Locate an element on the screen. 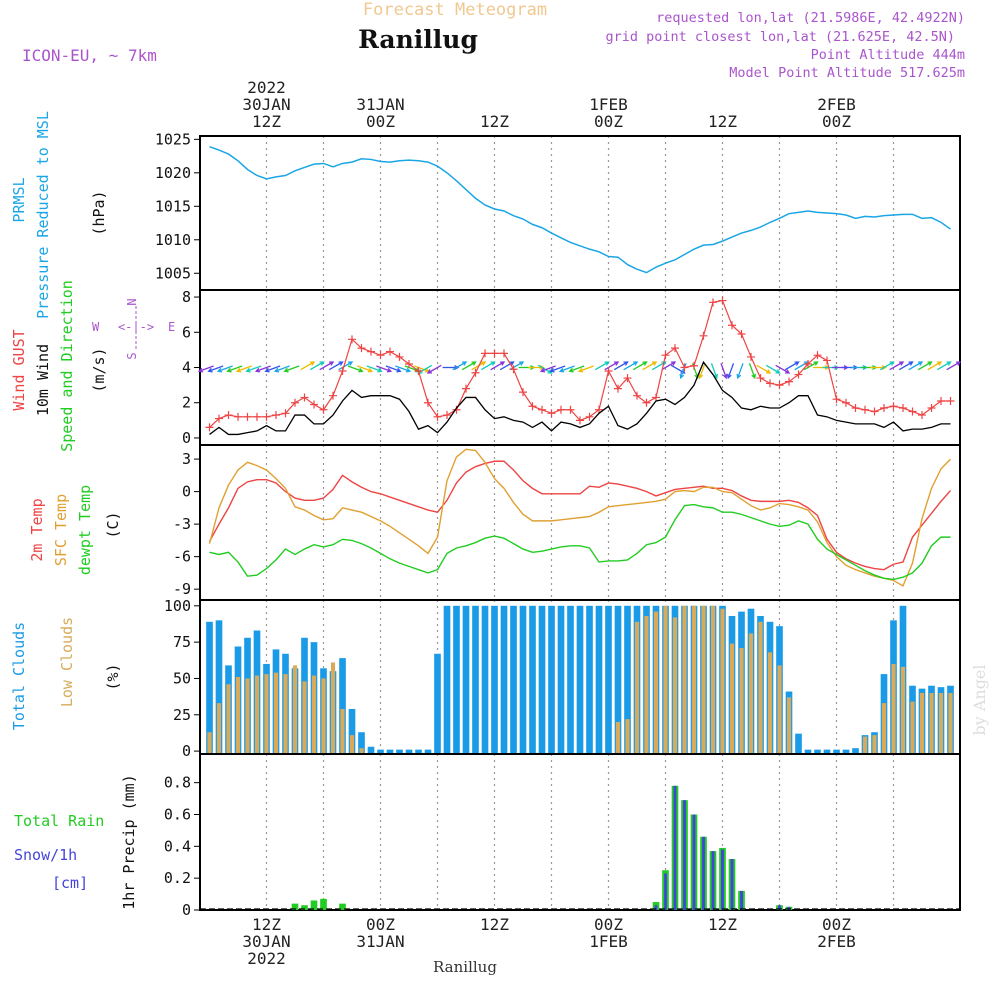  y-tick-label: 100 is located at coordinates (177, 606).